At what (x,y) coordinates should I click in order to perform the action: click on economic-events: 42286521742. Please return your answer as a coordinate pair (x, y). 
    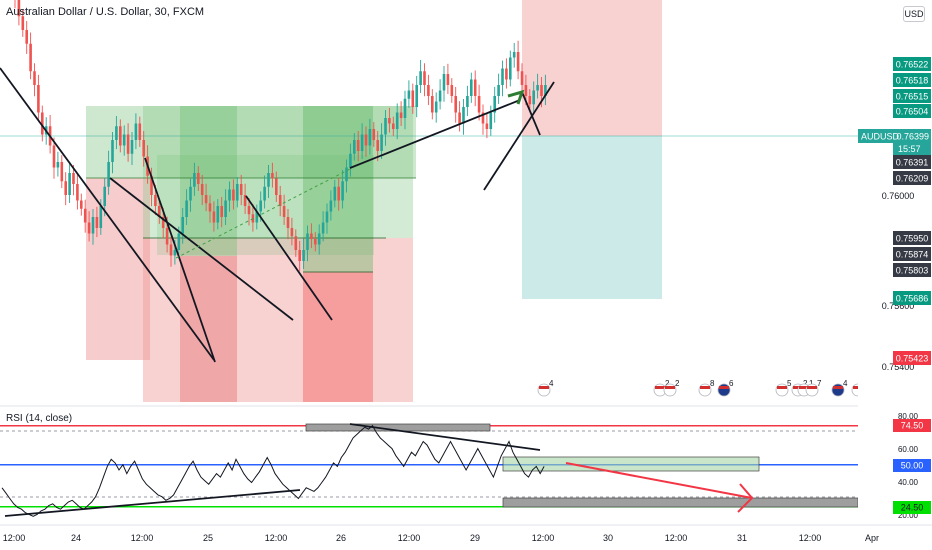
    Looking at the image, I should click on (702, 388).